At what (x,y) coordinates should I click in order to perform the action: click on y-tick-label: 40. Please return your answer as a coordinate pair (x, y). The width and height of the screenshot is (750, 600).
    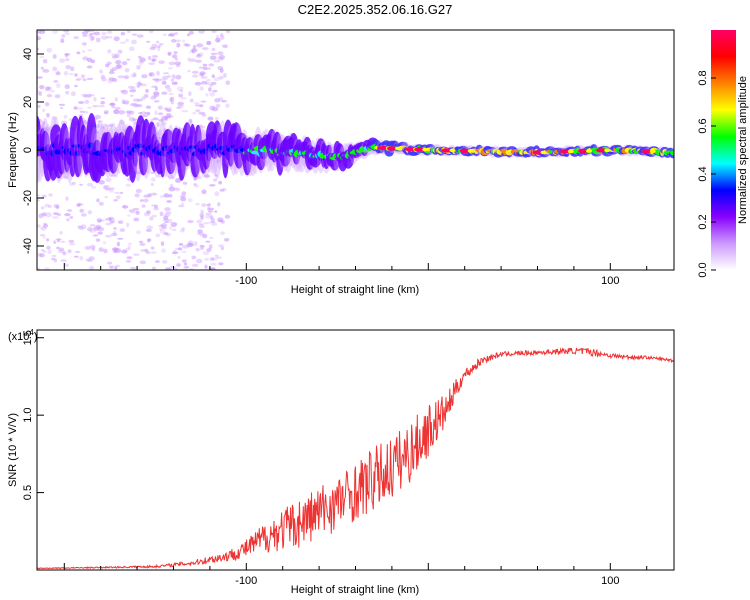
    Looking at the image, I should click on (28, 54).